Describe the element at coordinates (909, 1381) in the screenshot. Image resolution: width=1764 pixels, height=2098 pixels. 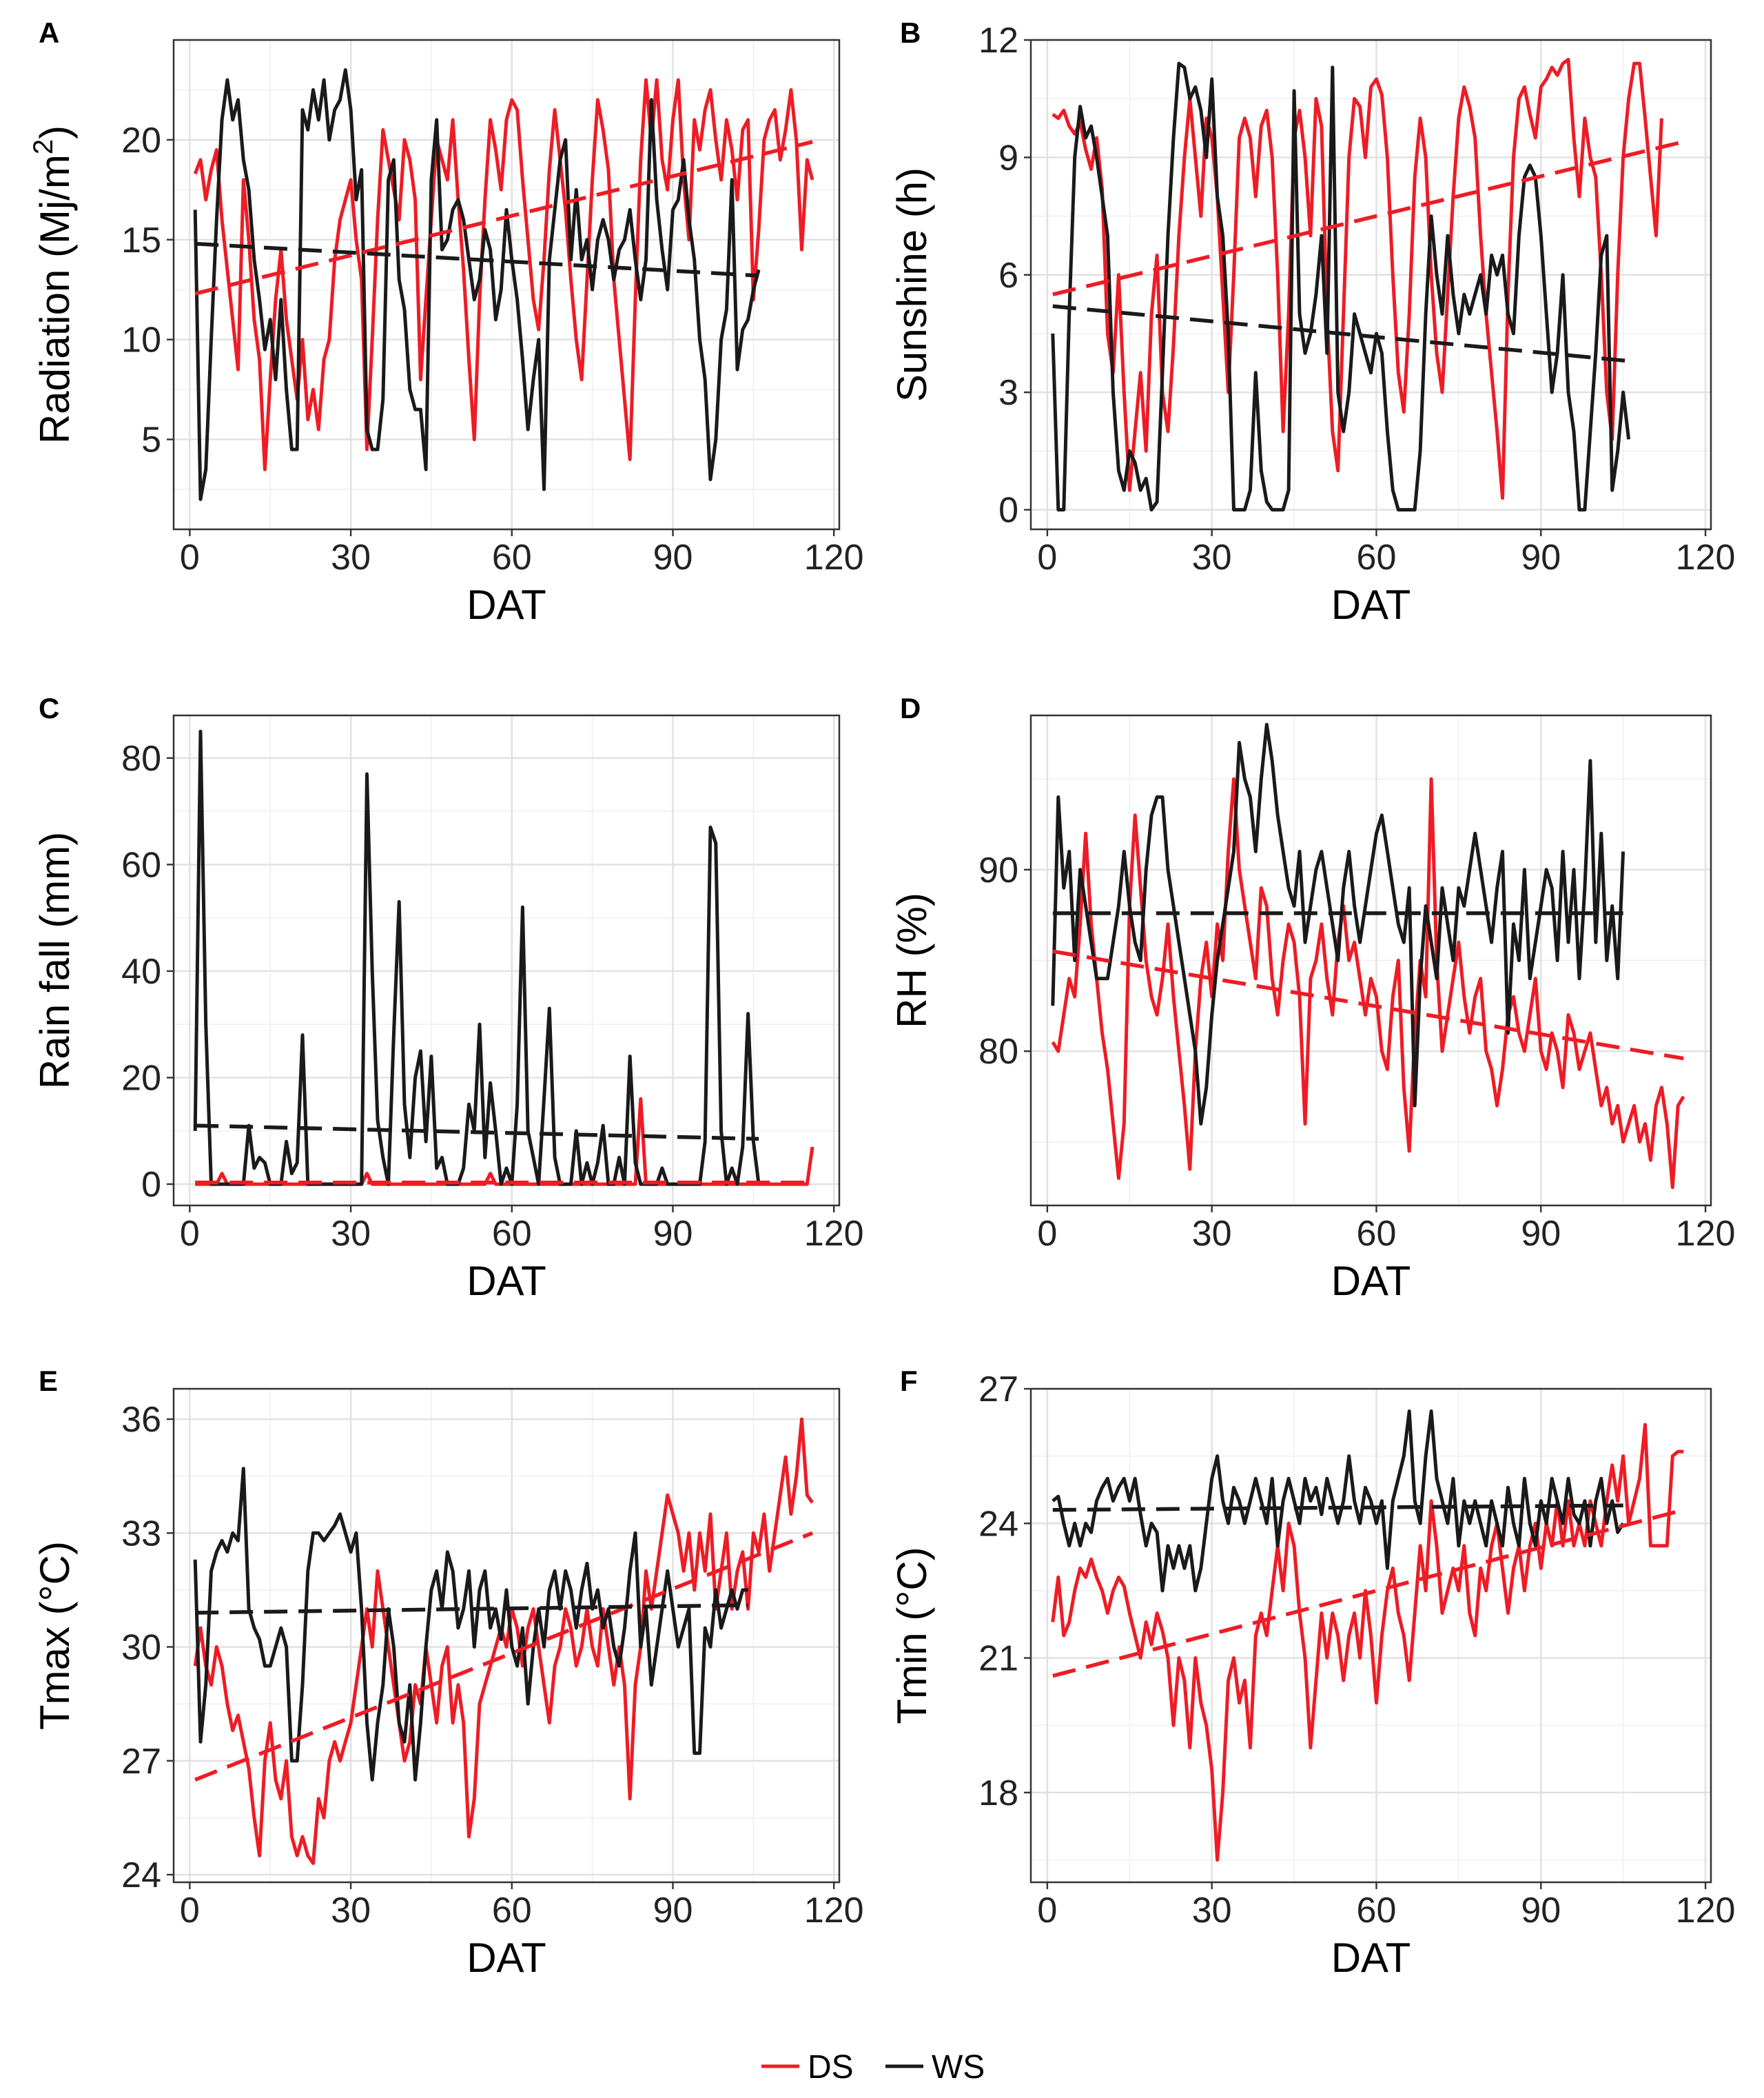
I see `panel-letter: F` at that location.